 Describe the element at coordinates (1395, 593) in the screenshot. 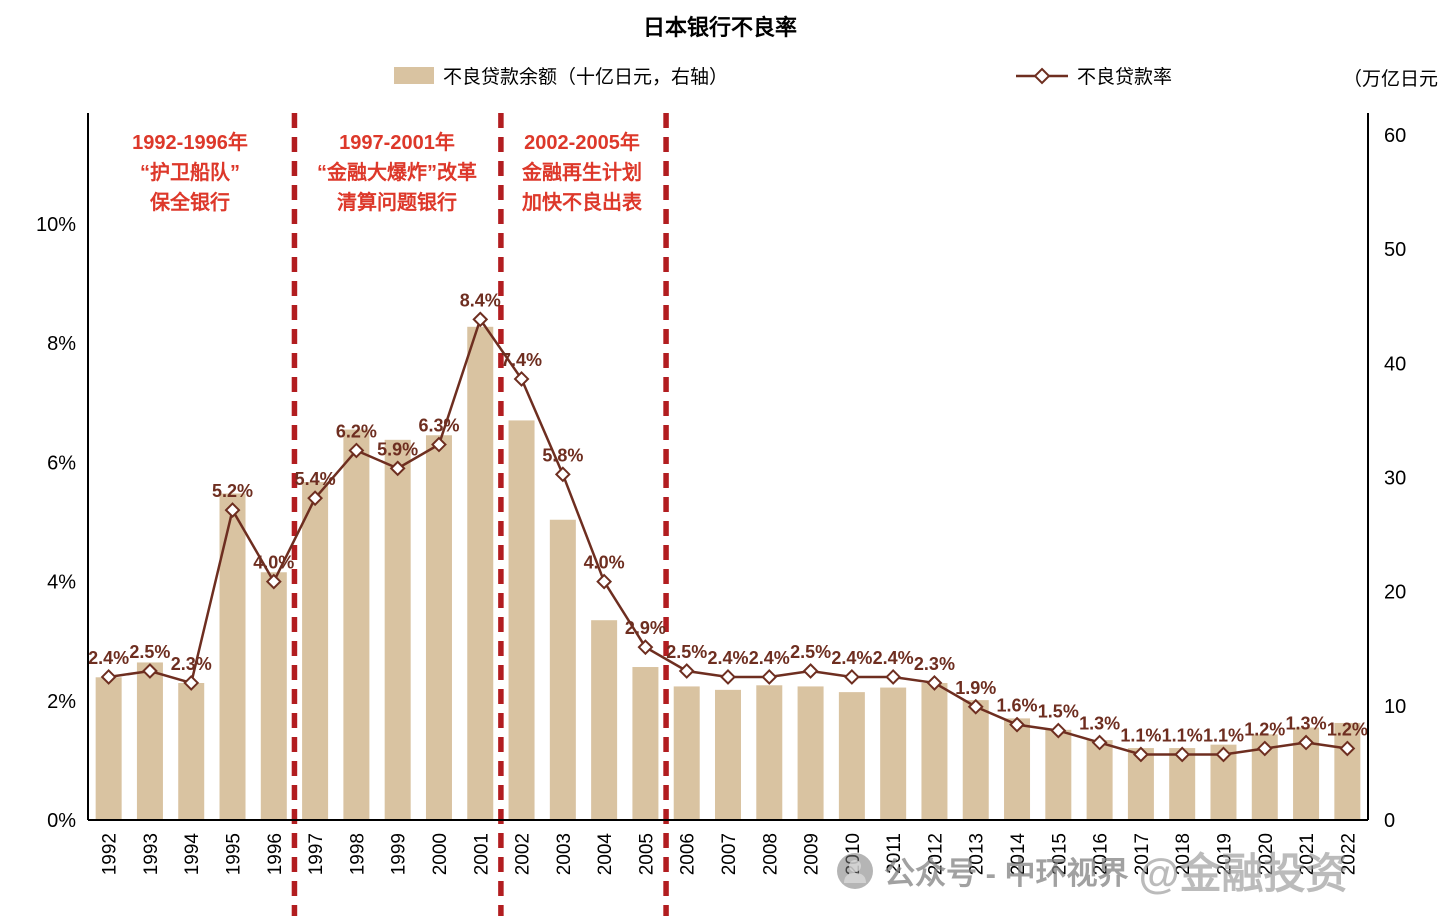

I see `right-axis-tick-label: 20` at that location.